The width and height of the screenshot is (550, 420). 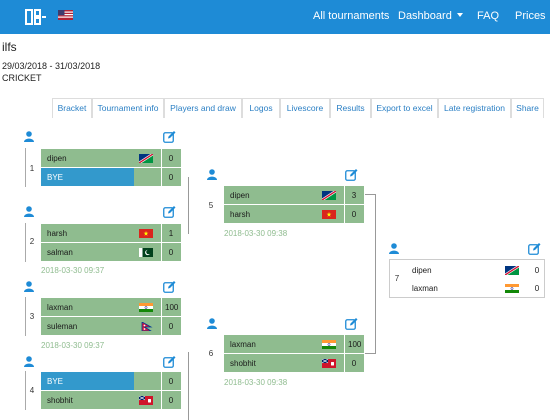 What do you see at coordinates (73, 270) in the screenshot?
I see `match-time: 2018-03-30 09:37` at bounding box center [73, 270].